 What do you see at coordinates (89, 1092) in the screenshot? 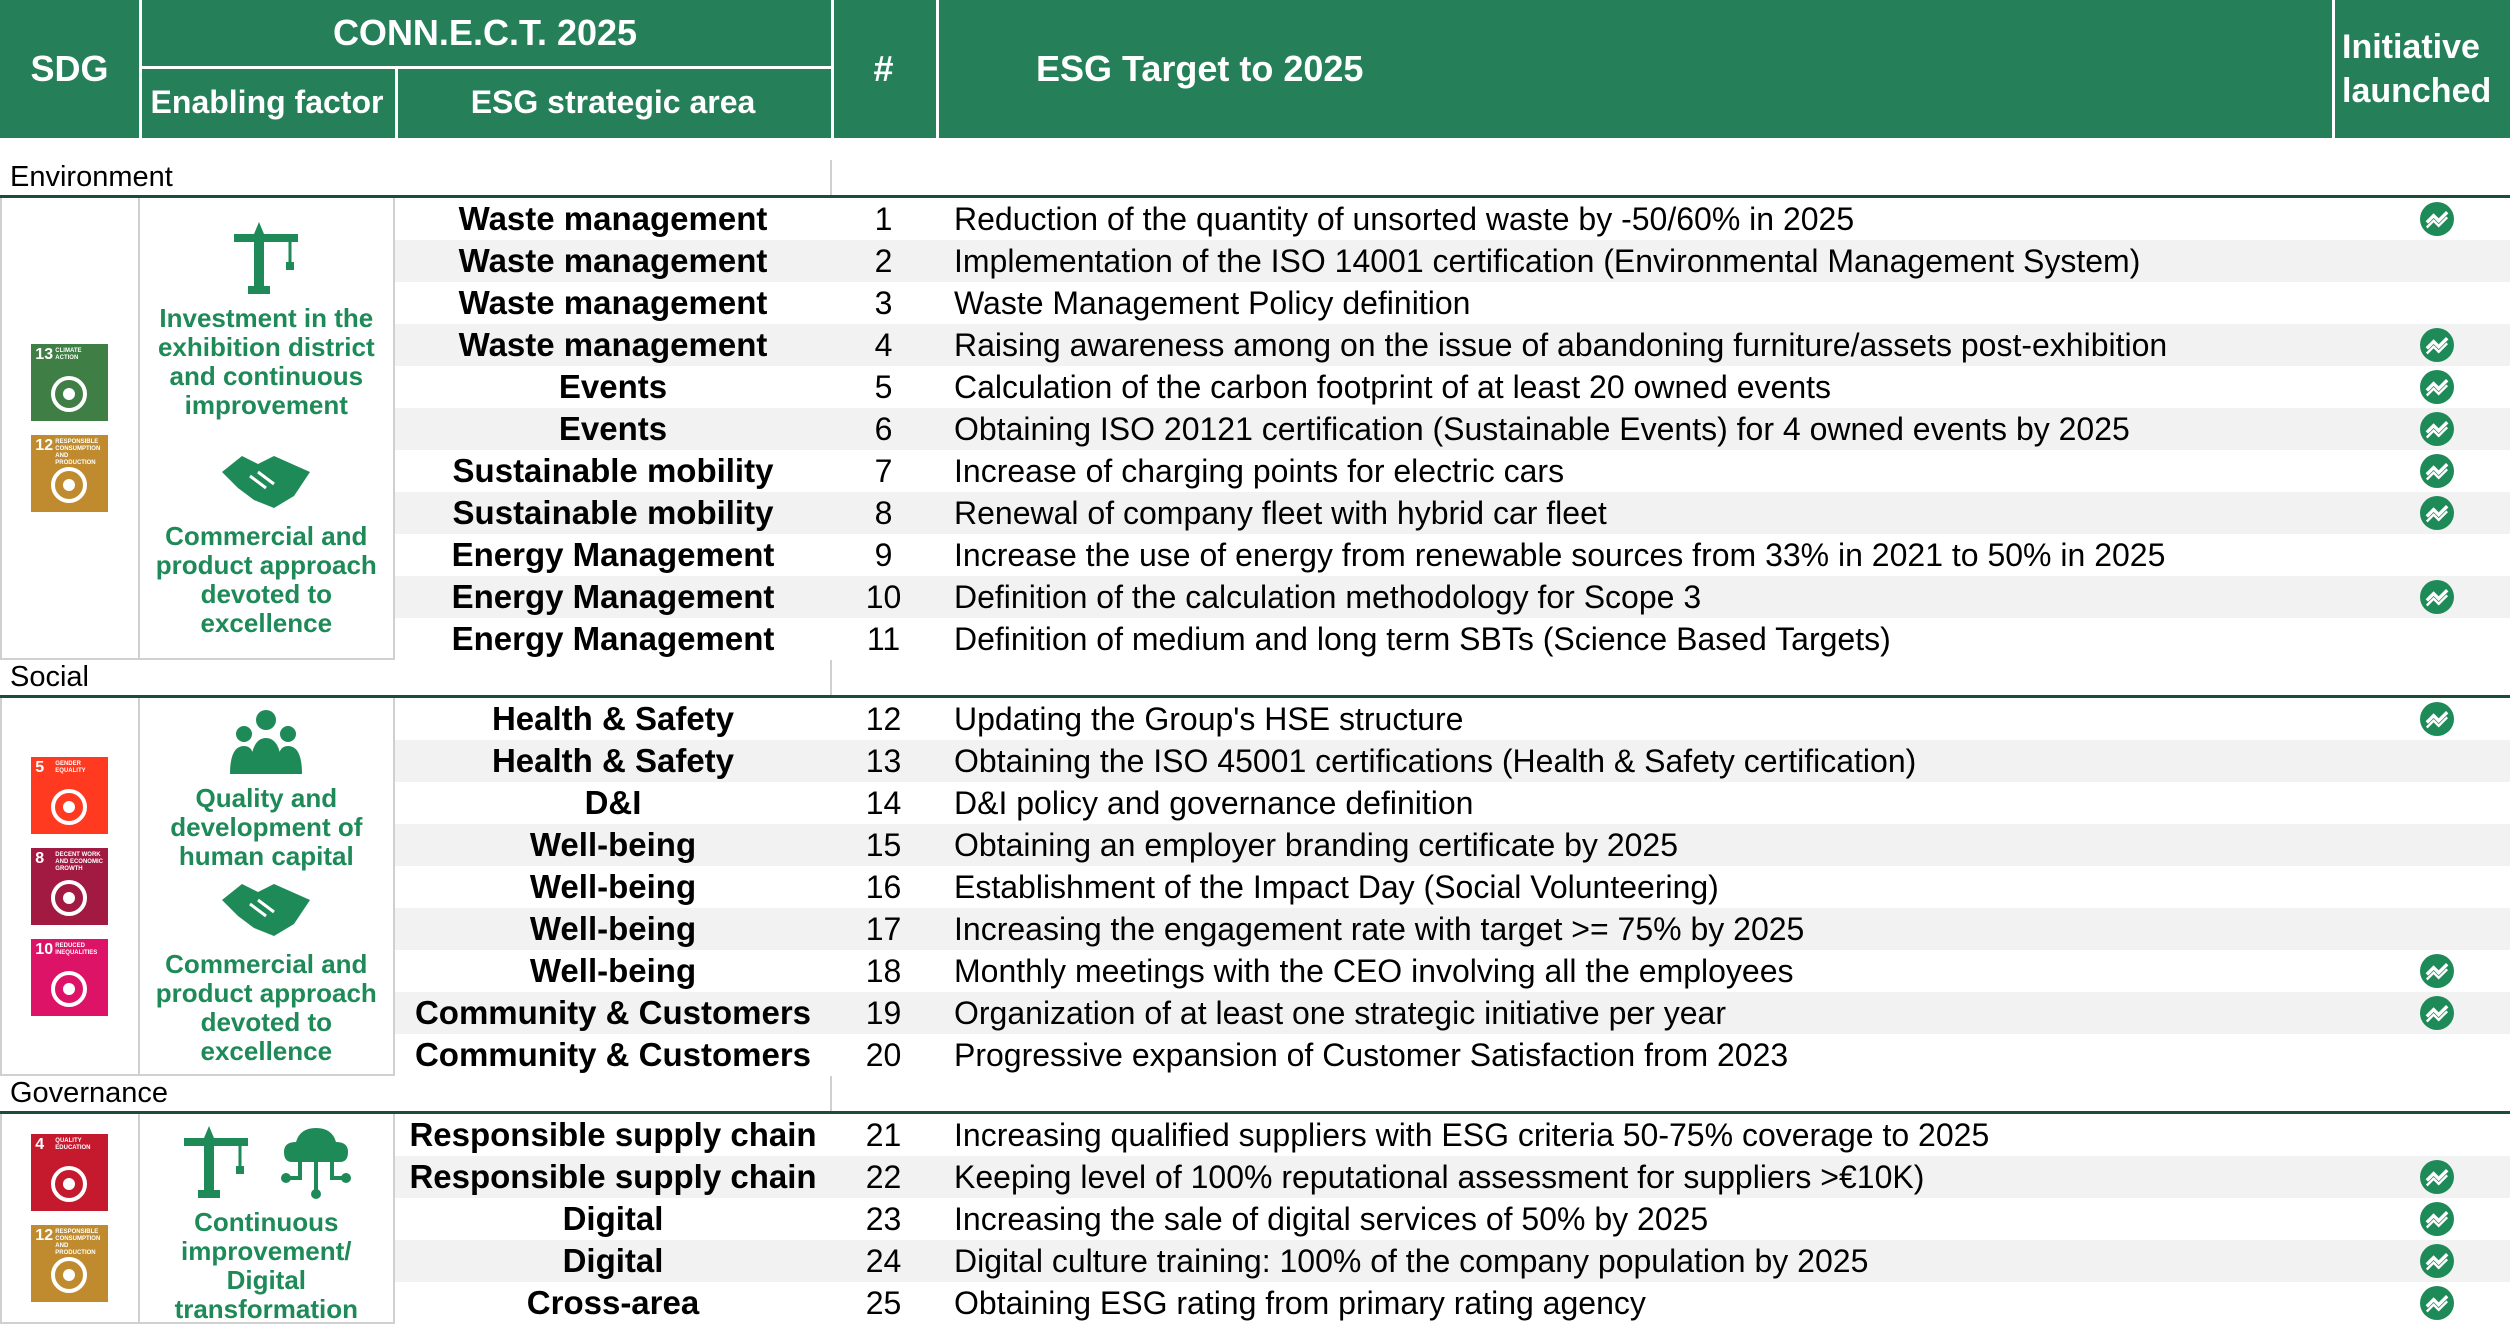
I see `section-label: Governance` at bounding box center [89, 1092].